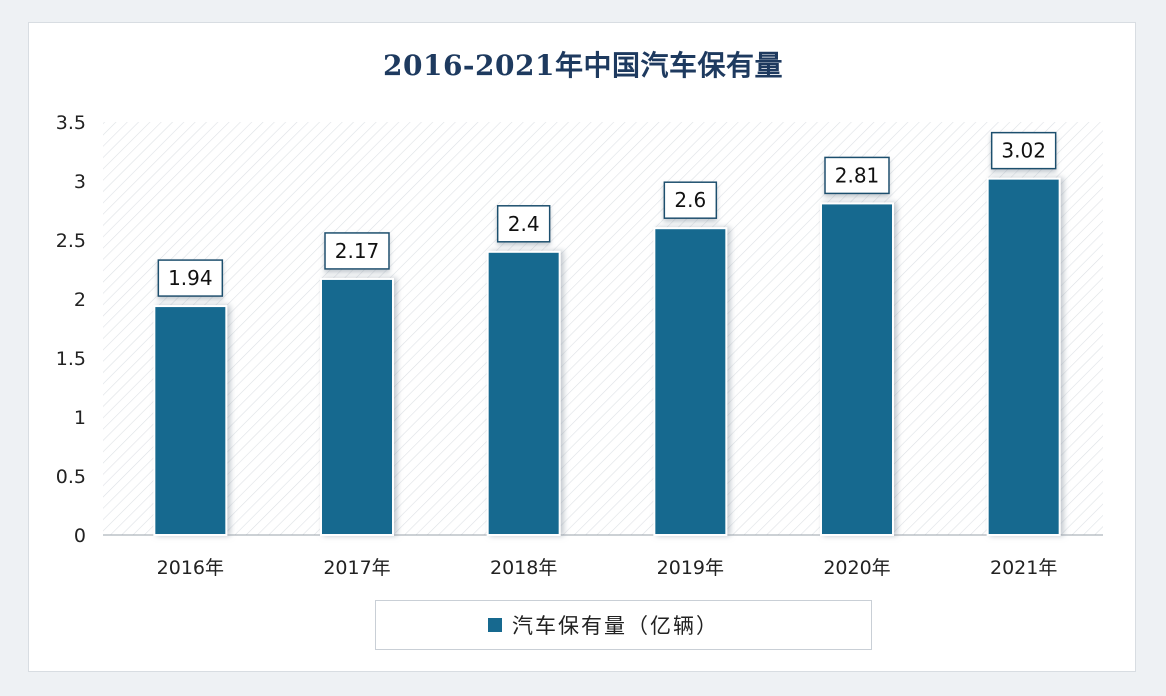 Image resolution: width=1166 pixels, height=696 pixels. I want to click on data-label: 1.94, so click(190, 278).